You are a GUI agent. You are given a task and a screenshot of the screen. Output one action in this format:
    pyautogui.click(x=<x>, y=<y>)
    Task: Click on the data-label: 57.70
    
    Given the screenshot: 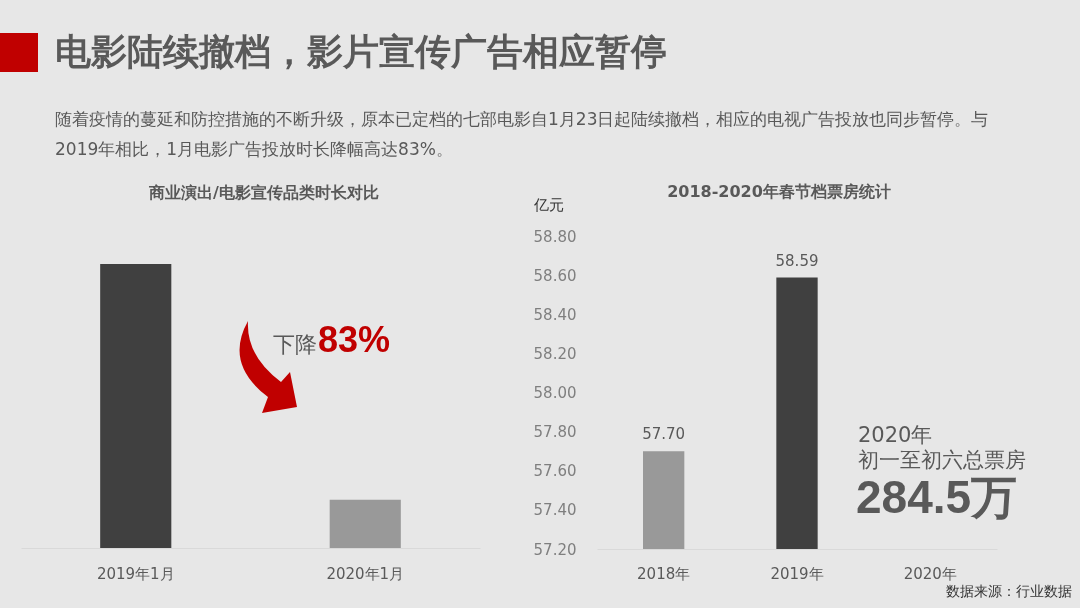 What is the action you would take?
    pyautogui.click(x=664, y=434)
    